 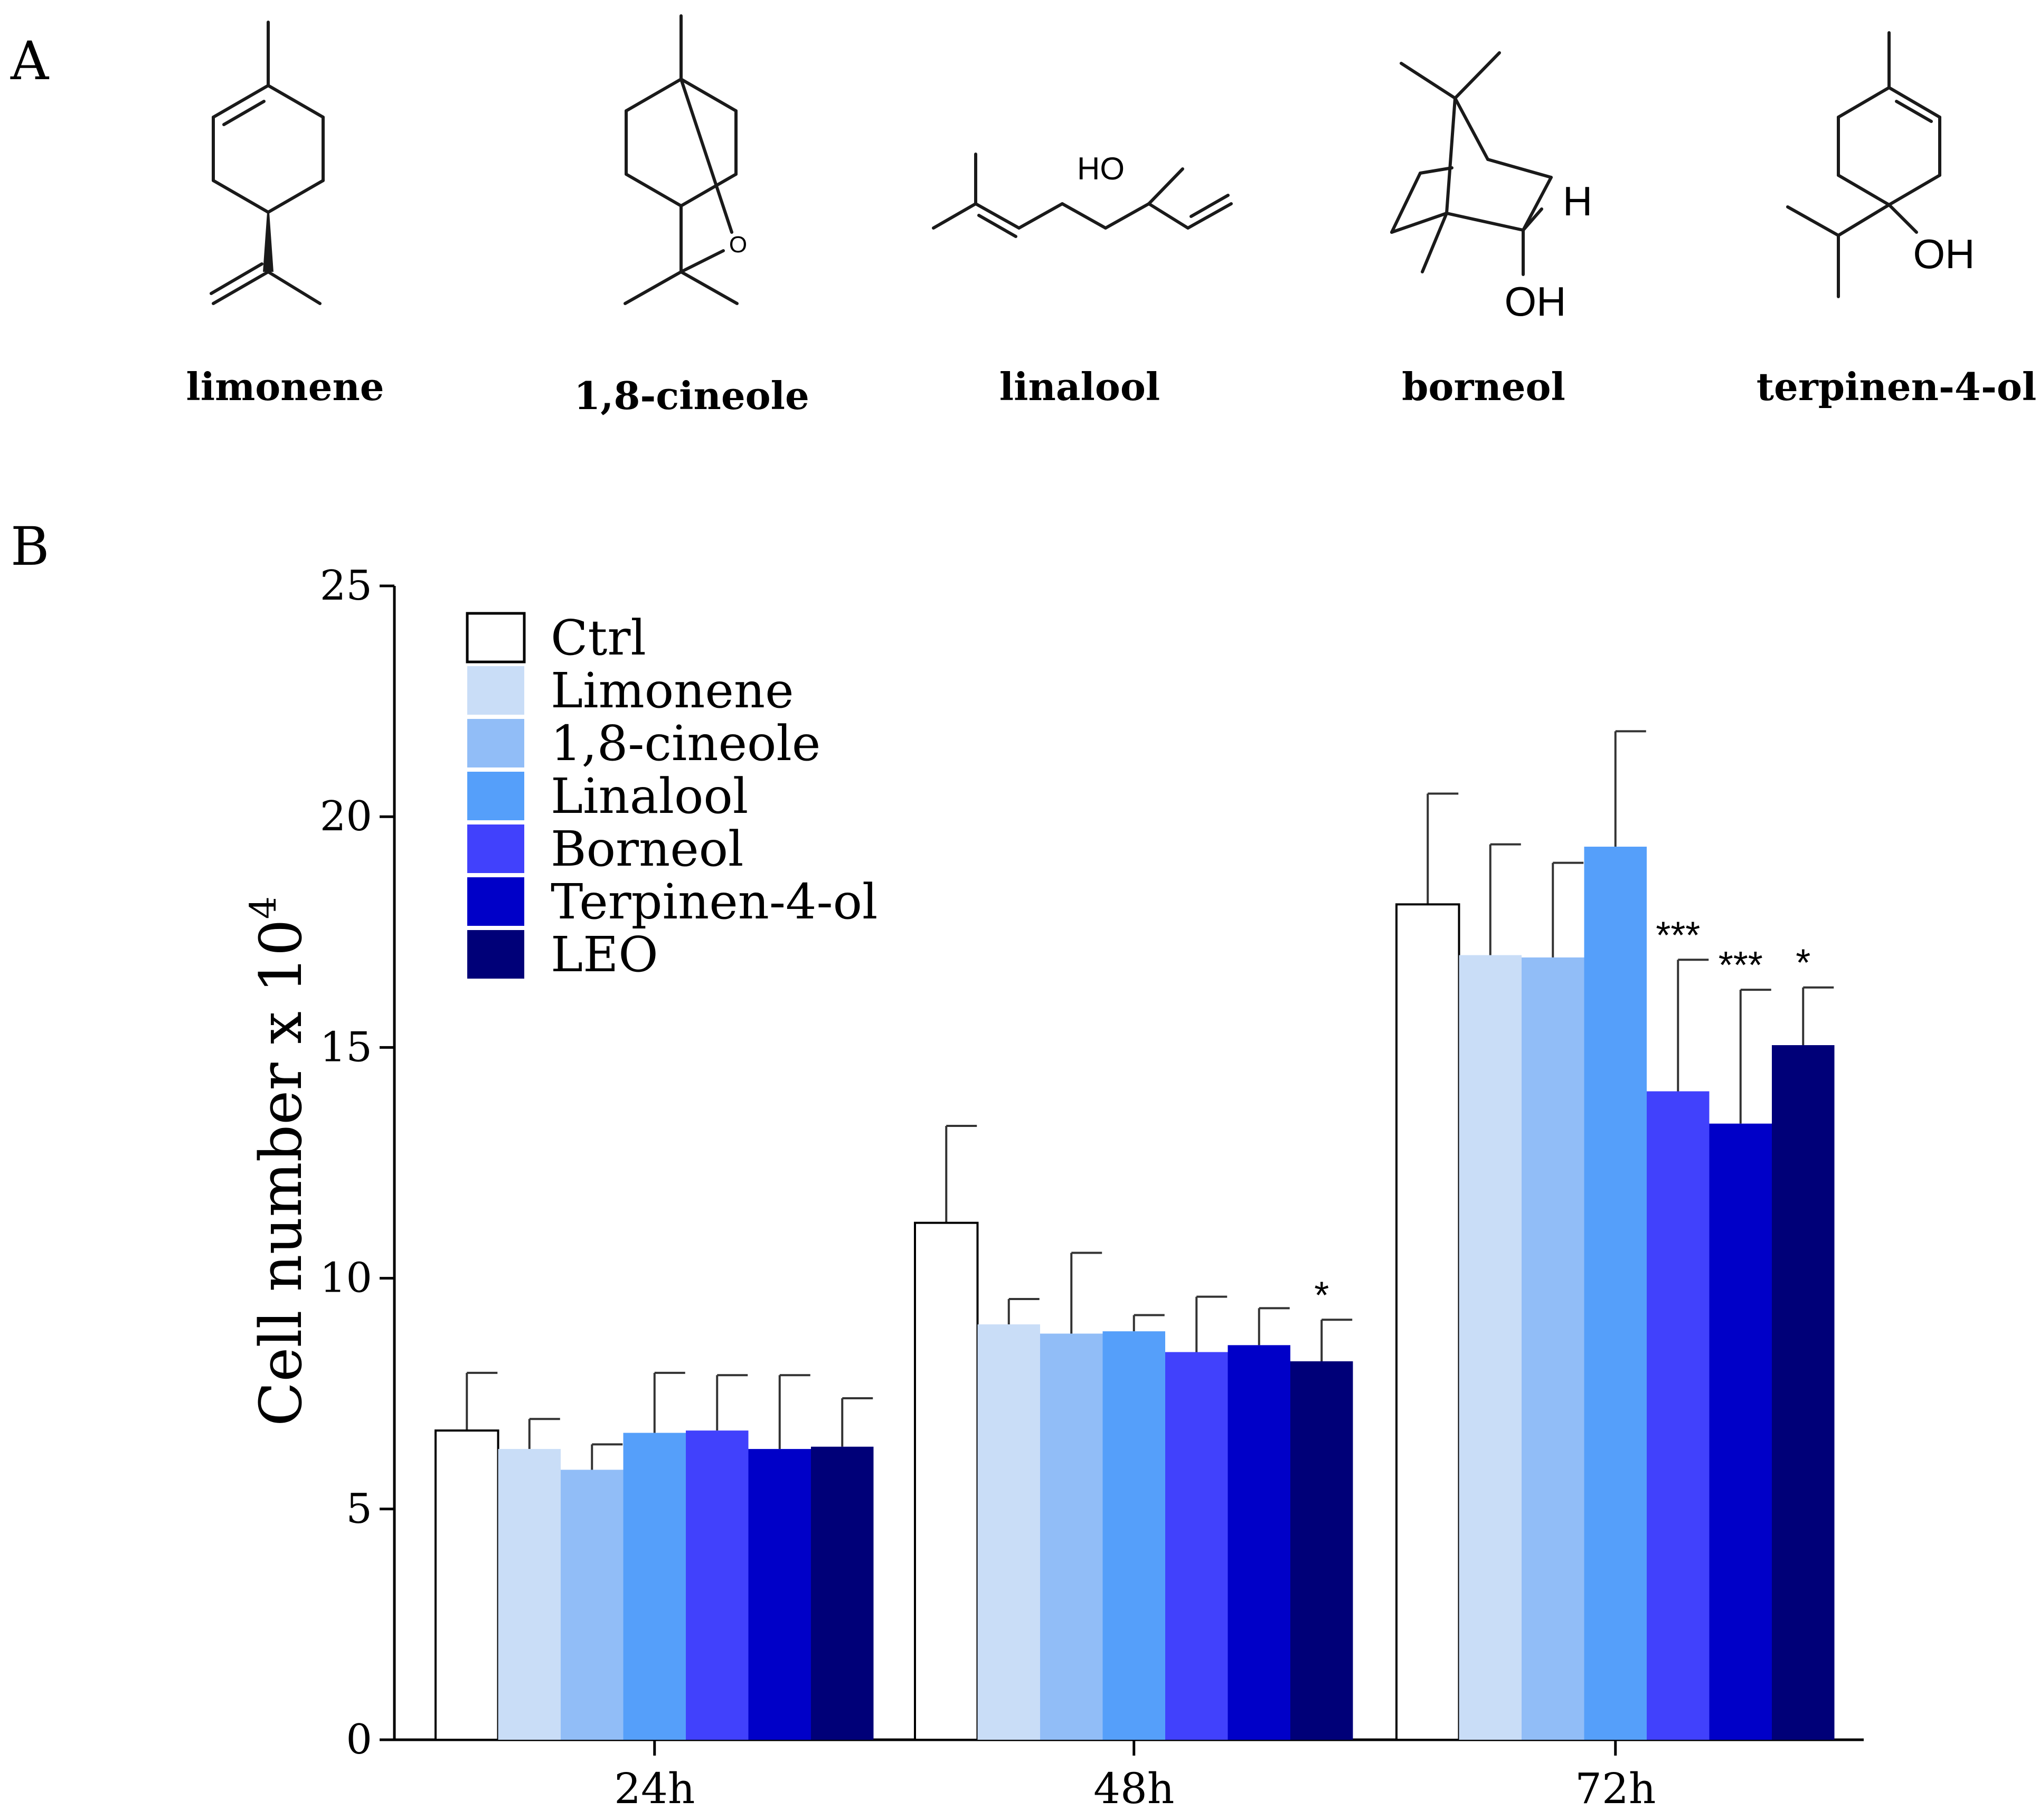 I want to click on y-tick-label: 5, so click(x=359, y=1509).